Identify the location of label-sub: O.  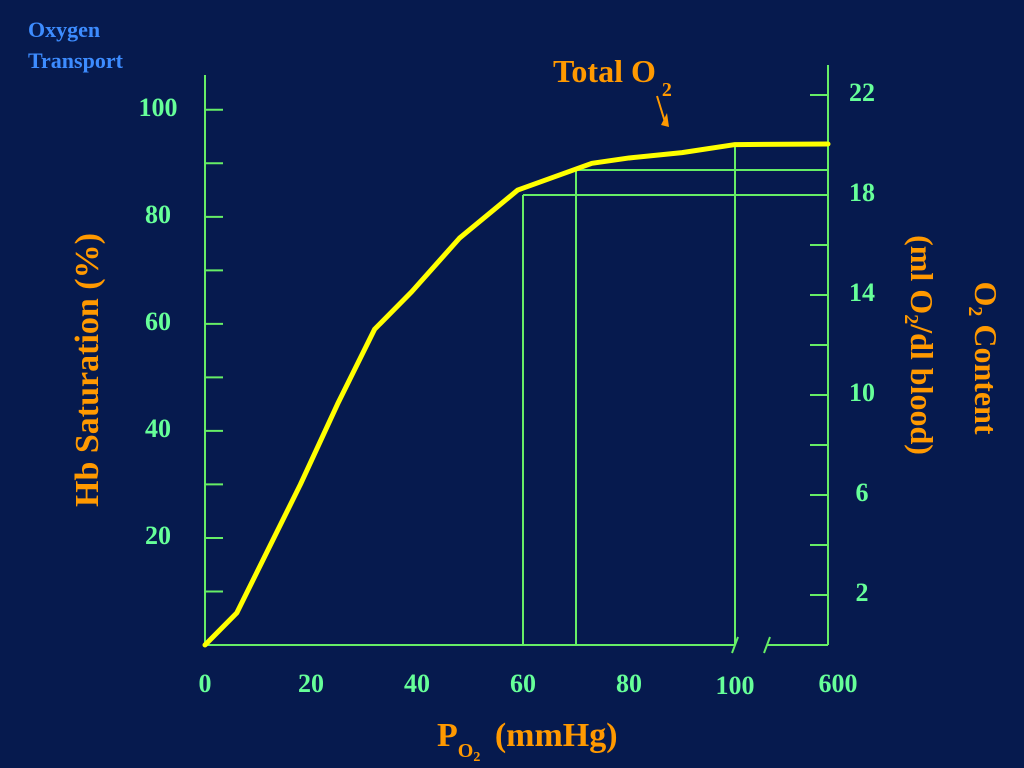
(466, 751).